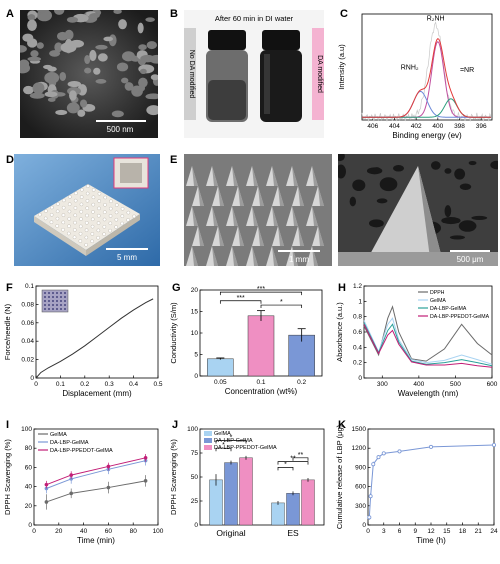 This screenshot has width=500, height=564. What do you see at coordinates (416, 126) in the screenshot?
I see `x-tick-label: 402` at bounding box center [416, 126].